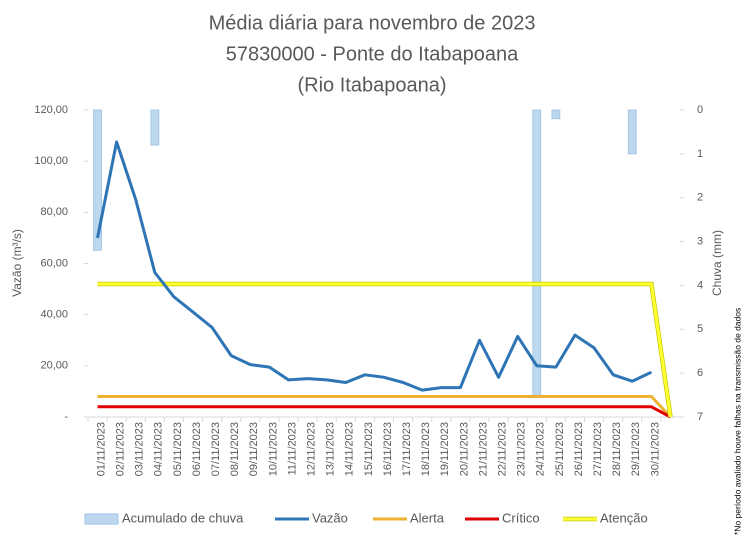 The width and height of the screenshot is (745, 542). What do you see at coordinates (700, 417) in the screenshot?
I see `y2-tick-label: 7` at bounding box center [700, 417].